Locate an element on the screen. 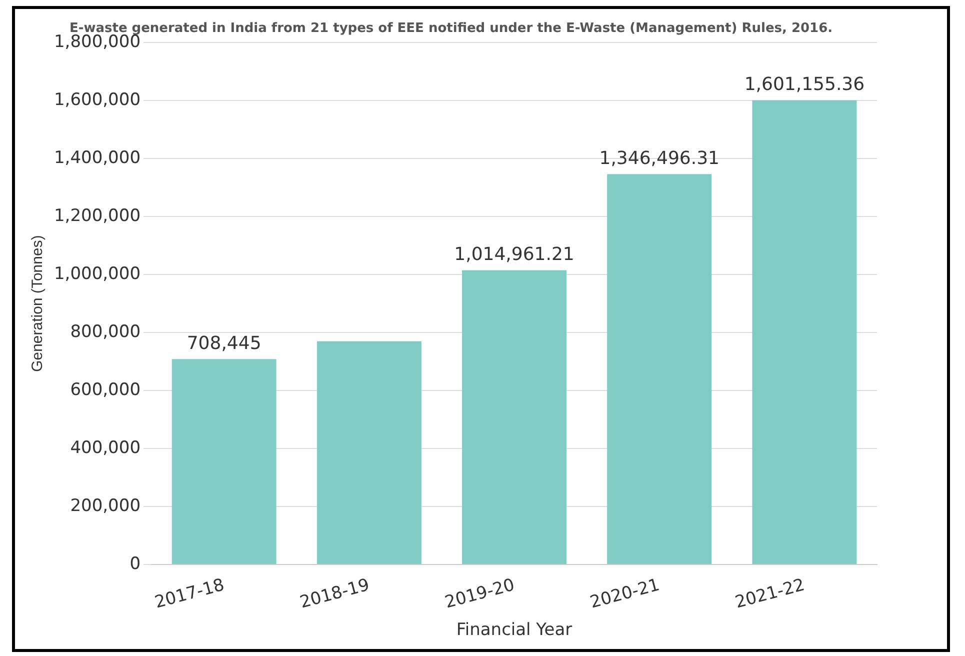 The image size is (965, 656). y-tick-label: 400,000 is located at coordinates (105, 448).